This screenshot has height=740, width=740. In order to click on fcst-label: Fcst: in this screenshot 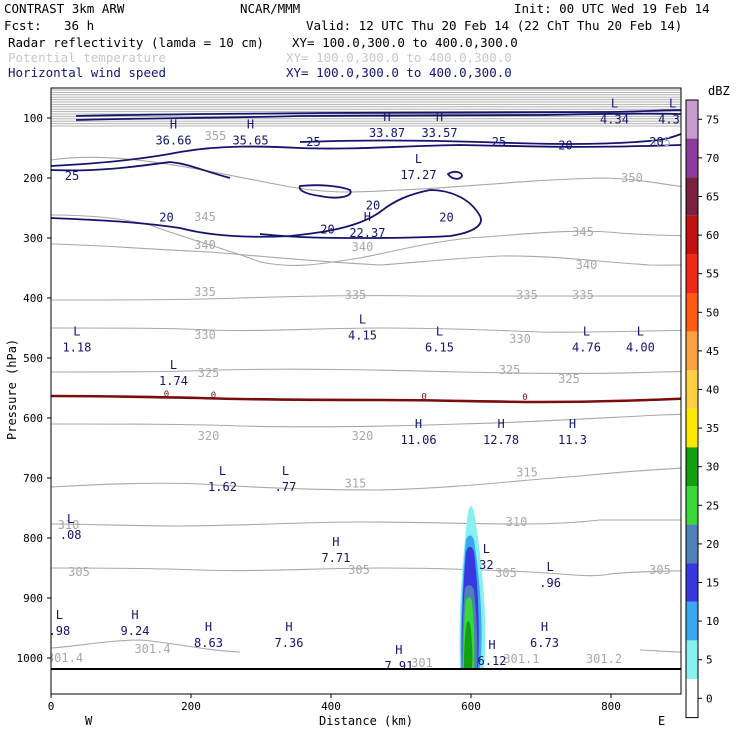, I will do `click(23, 25)`.